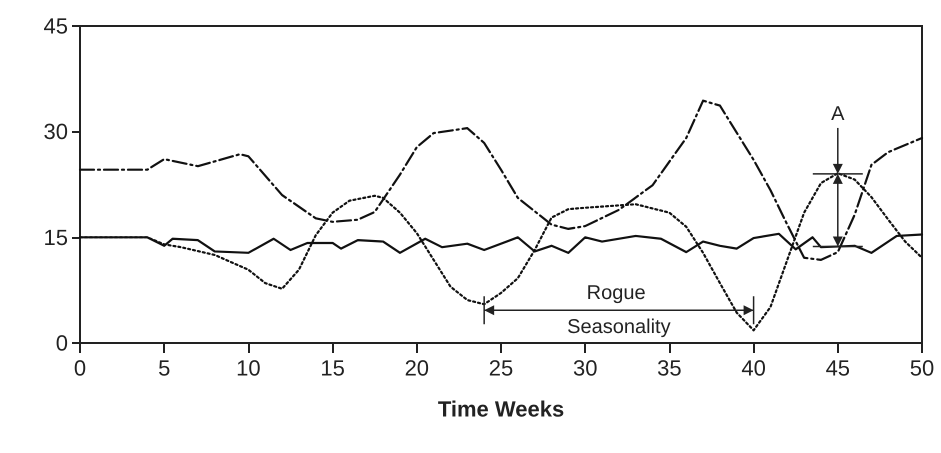  Describe the element at coordinates (56, 237) in the screenshot. I see `y-tick-label: 15` at that location.